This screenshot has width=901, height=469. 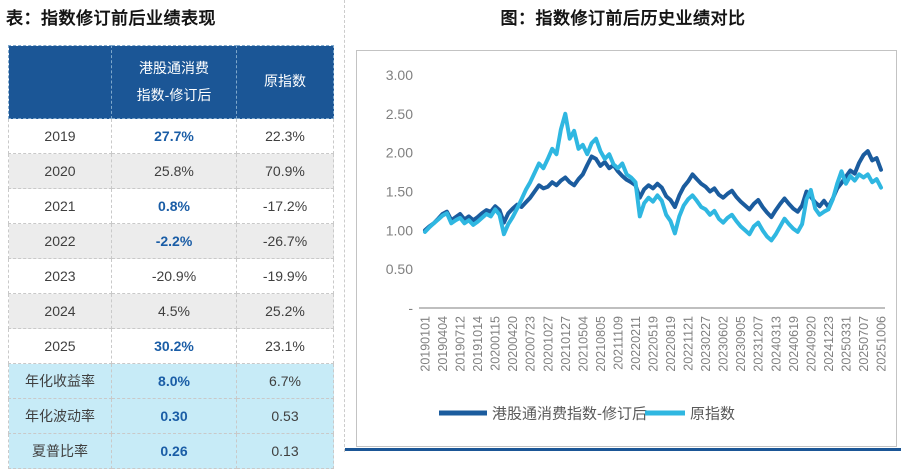 What do you see at coordinates (285, 241) in the screenshot?
I see `original-value: -26.7%` at bounding box center [285, 241].